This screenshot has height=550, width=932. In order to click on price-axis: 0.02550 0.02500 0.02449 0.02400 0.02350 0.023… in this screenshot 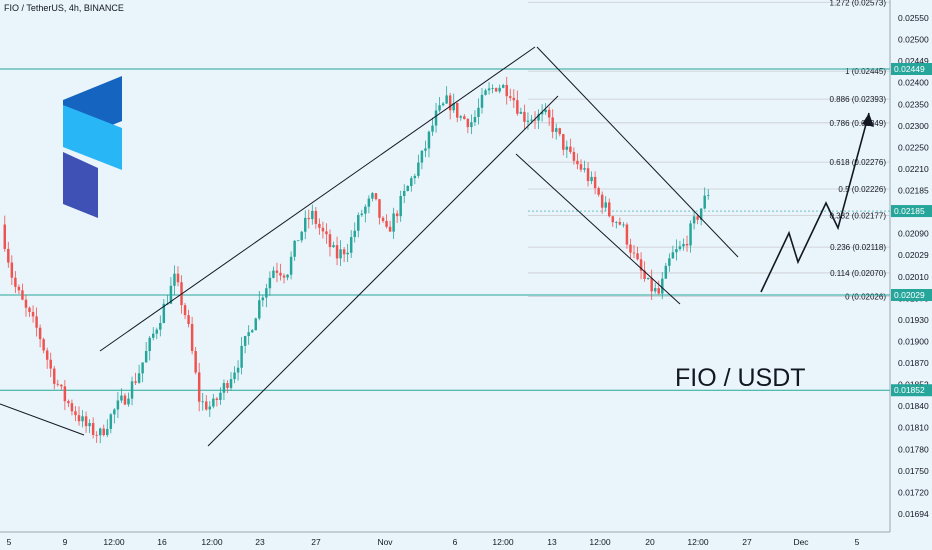, I will do `click(910, 275)`.